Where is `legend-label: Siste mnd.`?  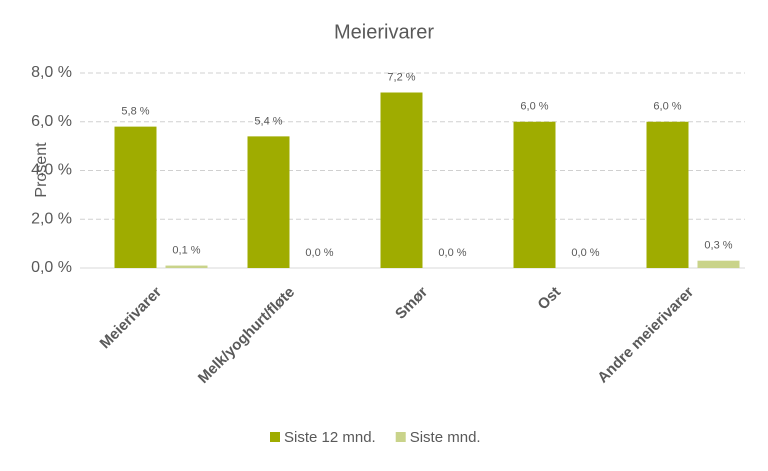 legend-label: Siste mnd. is located at coordinates (445, 437).